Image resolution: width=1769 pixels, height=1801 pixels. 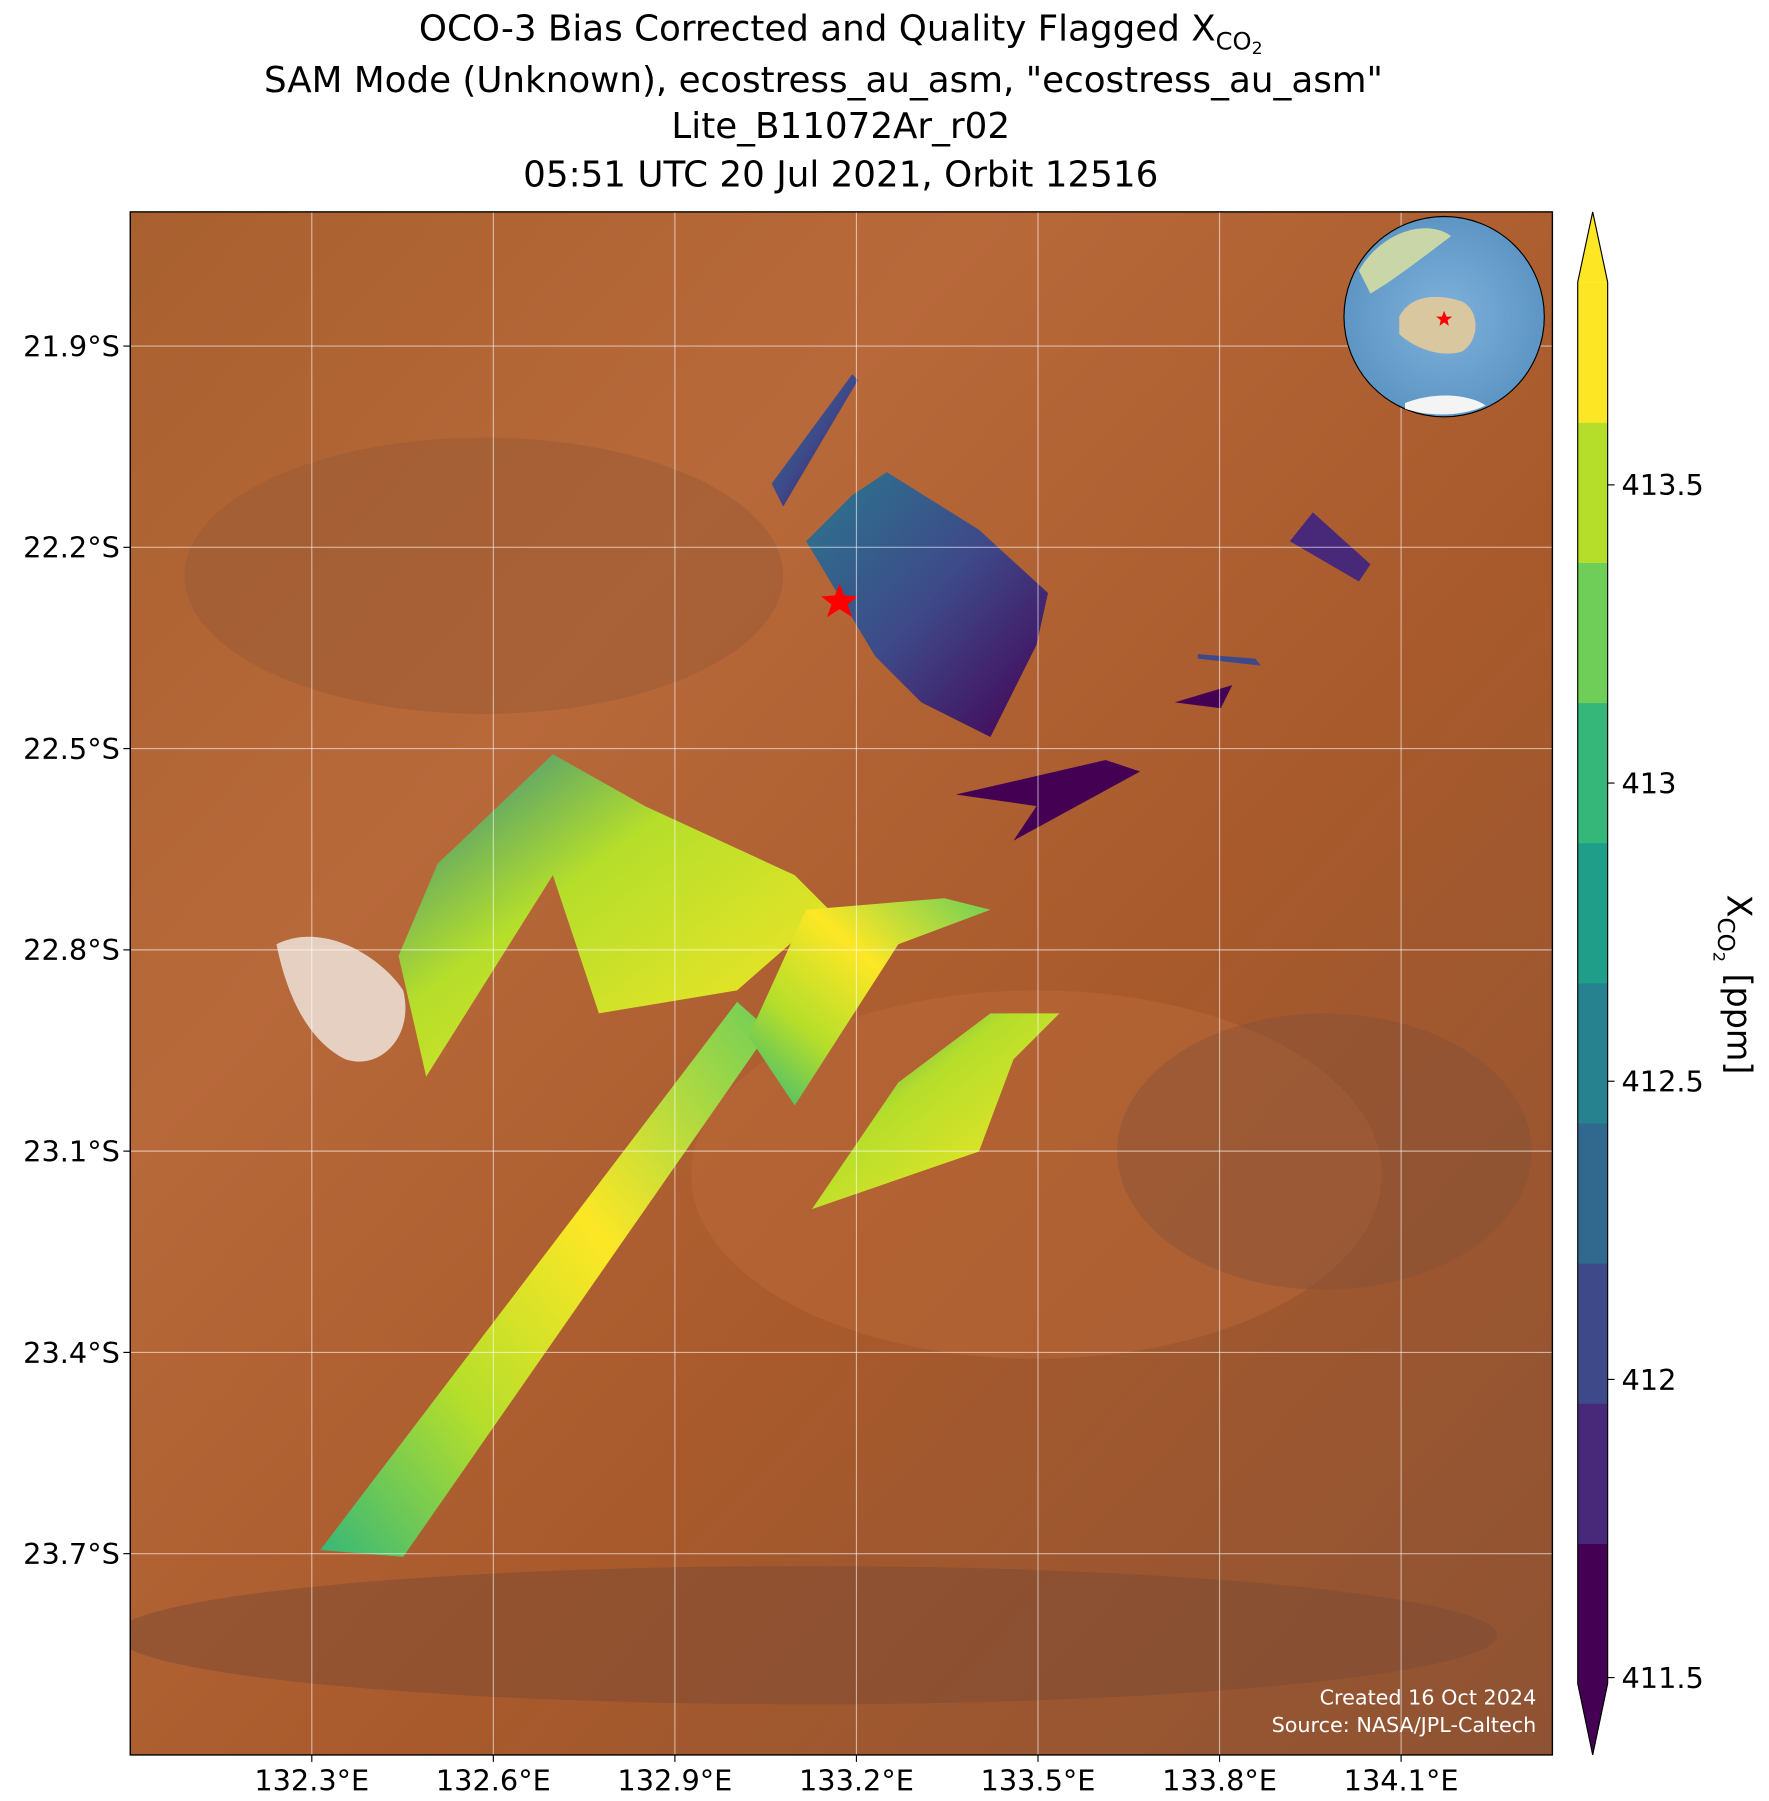 I want to click on cbar-label-sub2: 2, so click(x=1719, y=957).